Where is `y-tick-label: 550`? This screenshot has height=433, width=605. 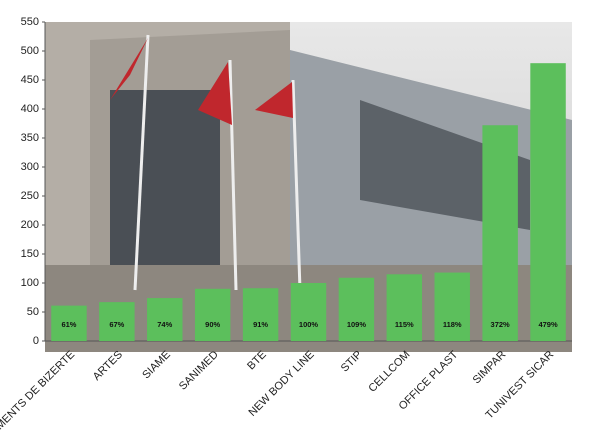 y-tick-label: 550 is located at coordinates (30, 22).